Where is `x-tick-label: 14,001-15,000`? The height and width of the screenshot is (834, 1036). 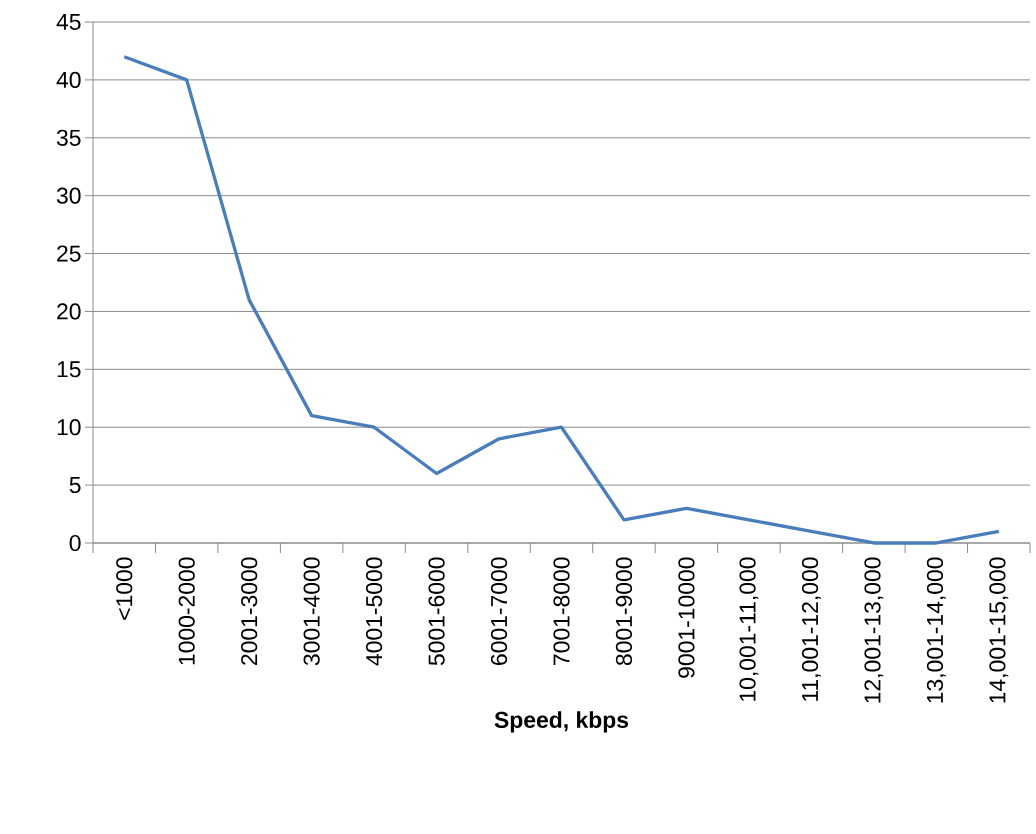
x-tick-label: 14,001-15,000 is located at coordinates (999, 630).